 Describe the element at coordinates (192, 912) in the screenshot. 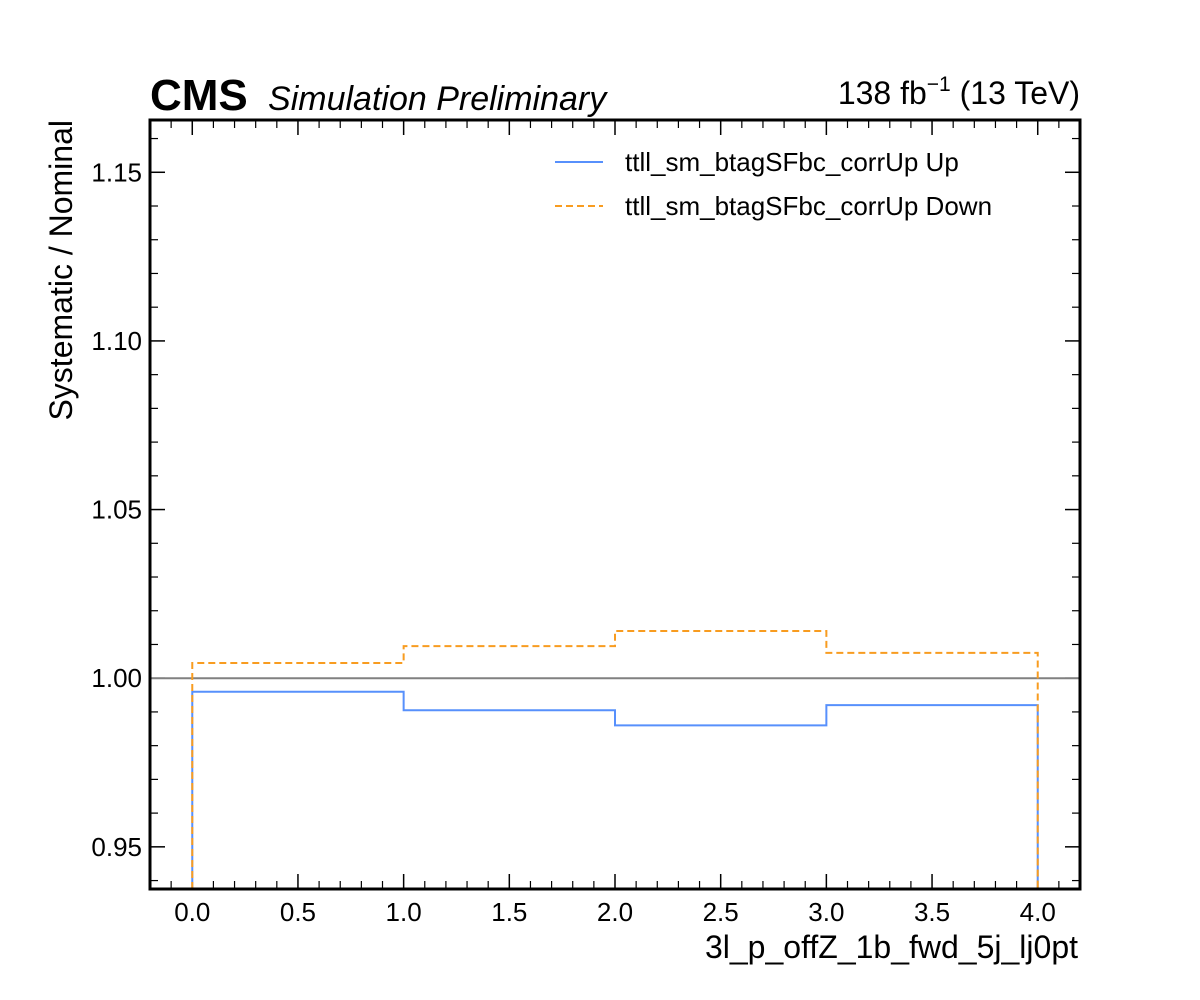

I see `x-tick-label: 0.0` at that location.